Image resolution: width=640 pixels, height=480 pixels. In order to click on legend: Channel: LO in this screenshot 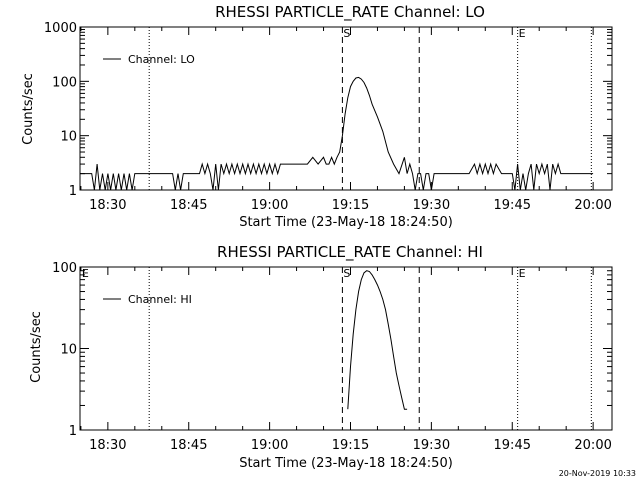, I will do `click(149, 59)`.